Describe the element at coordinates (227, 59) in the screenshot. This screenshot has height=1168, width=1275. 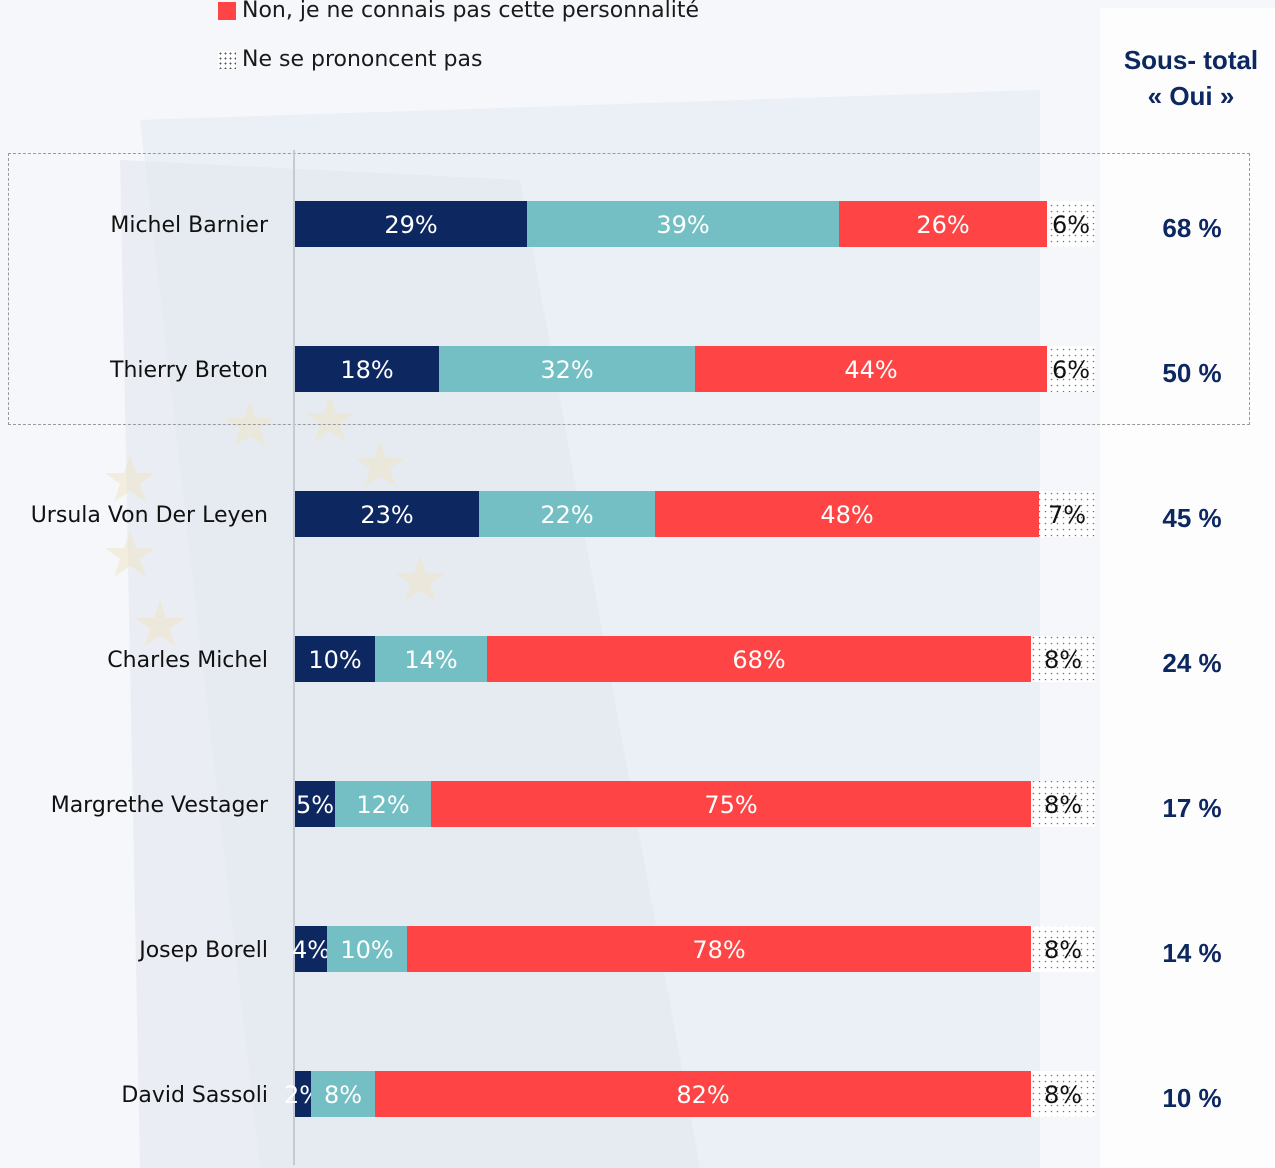
I see `legend-swatch-dotted` at that location.